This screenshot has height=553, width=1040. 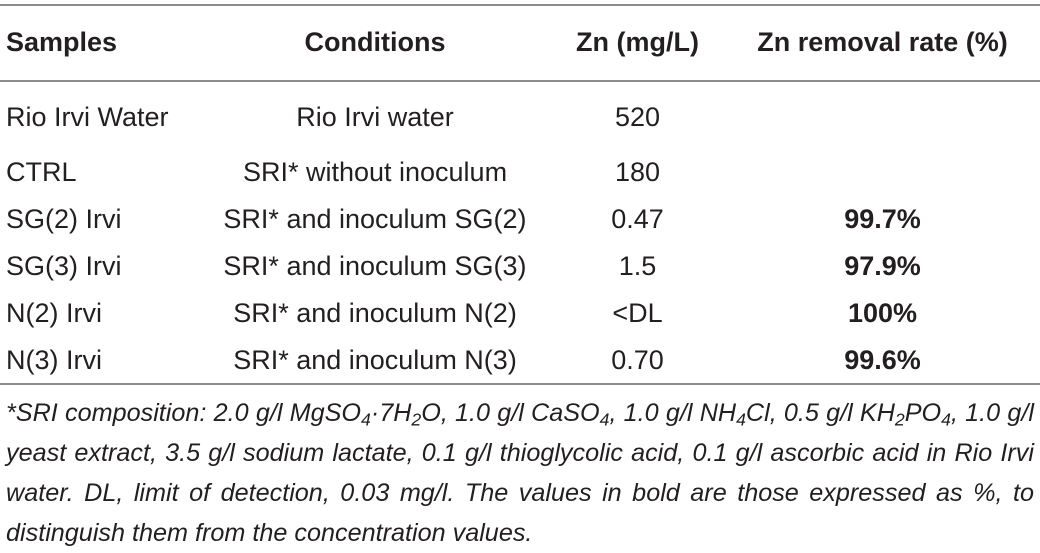 What do you see at coordinates (54, 313) in the screenshot?
I see `cell-sample: N(2) Irvi` at bounding box center [54, 313].